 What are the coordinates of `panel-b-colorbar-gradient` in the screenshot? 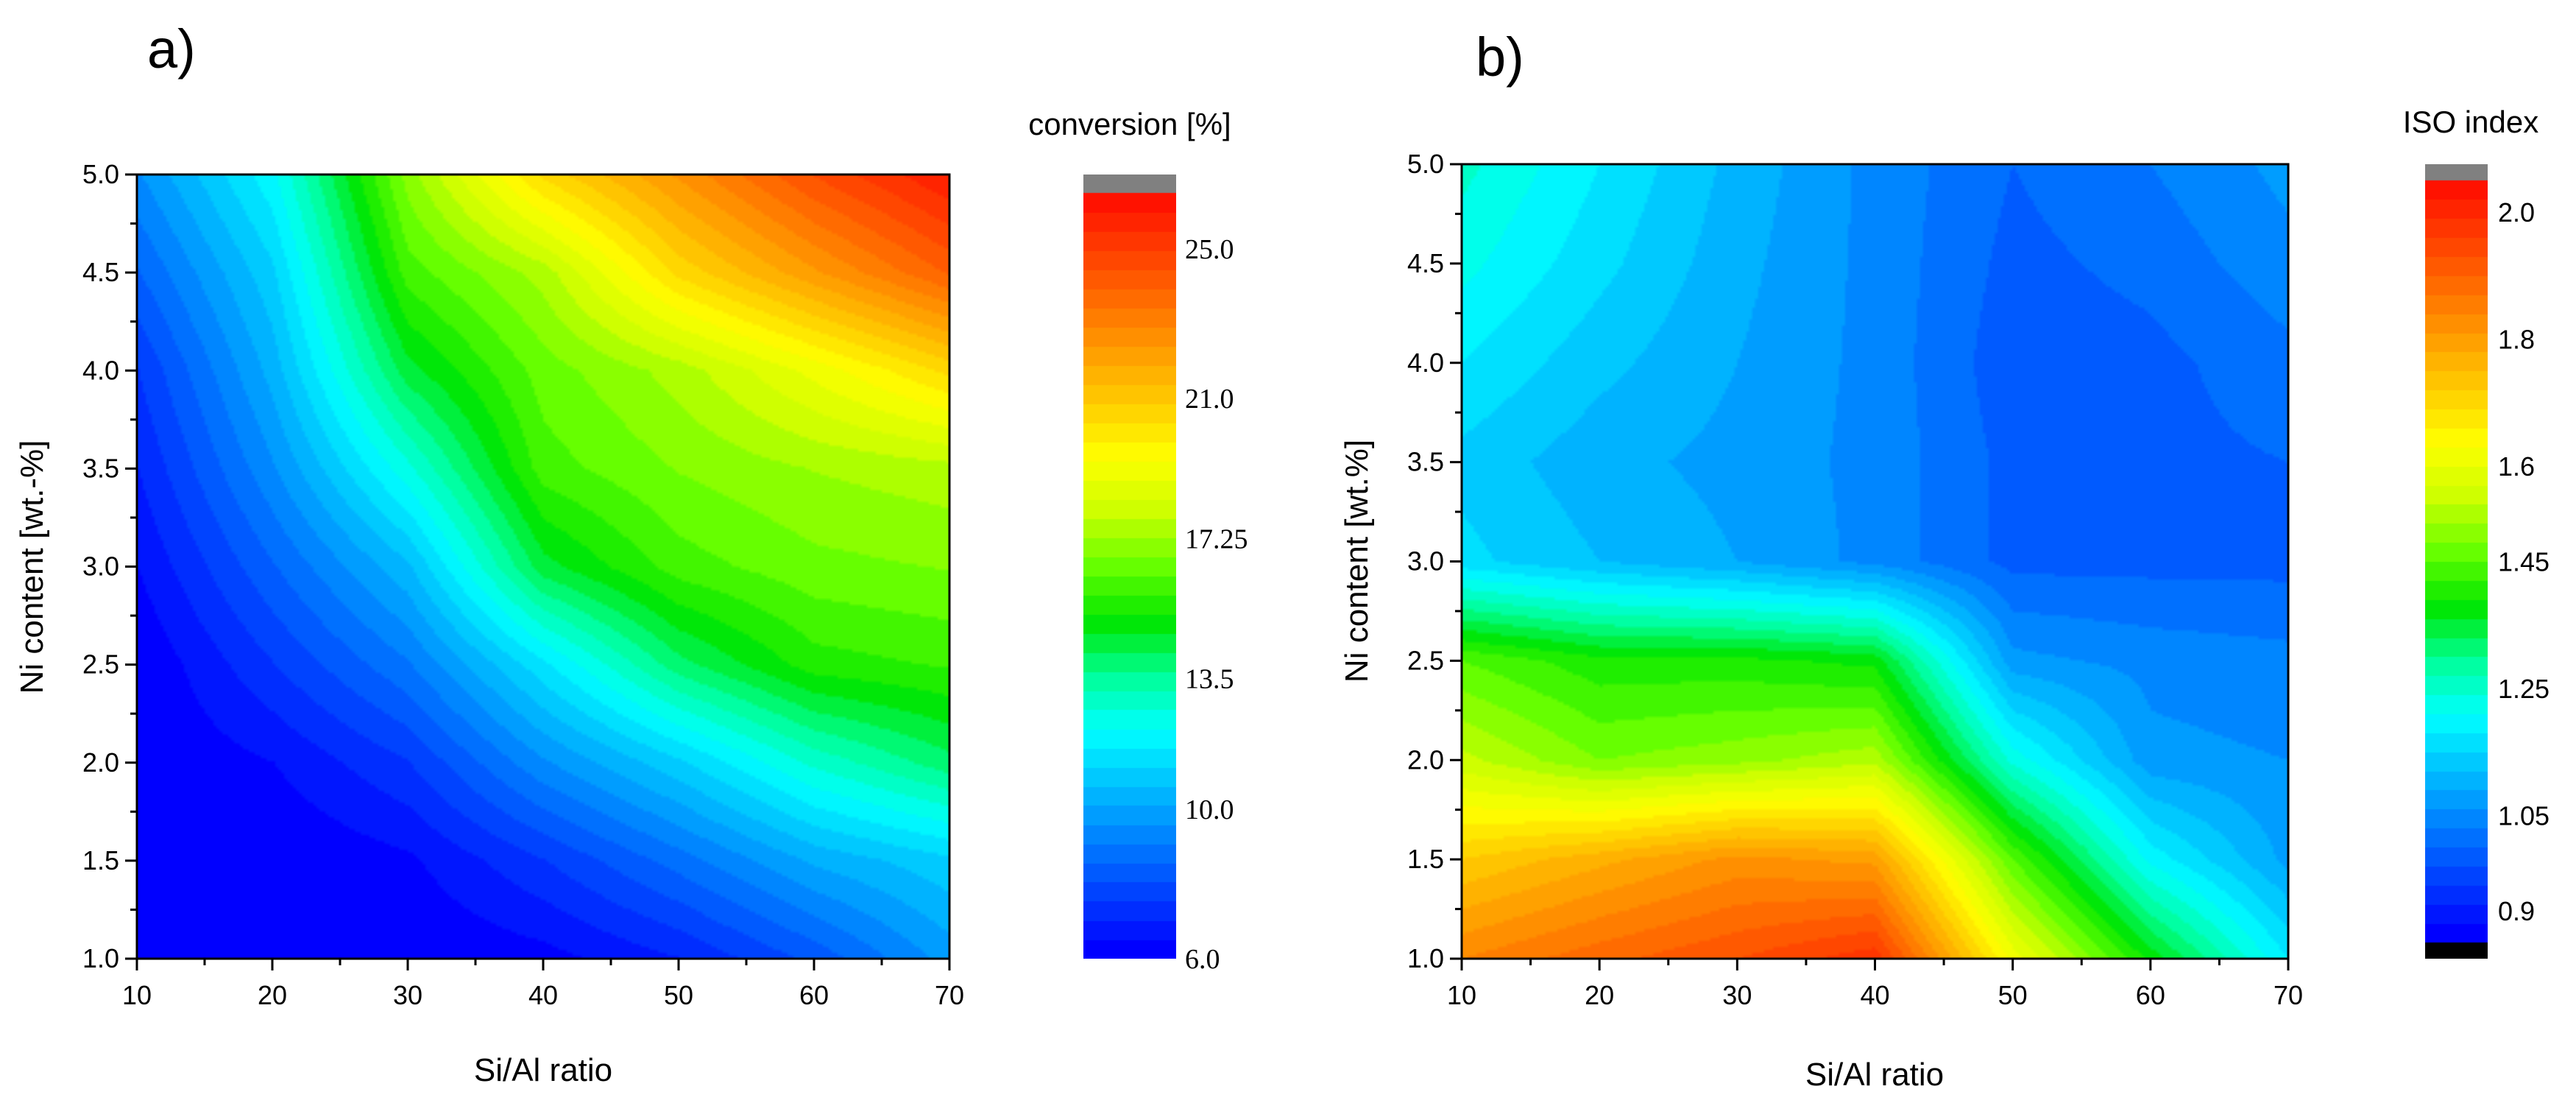 It's located at (2456, 561).